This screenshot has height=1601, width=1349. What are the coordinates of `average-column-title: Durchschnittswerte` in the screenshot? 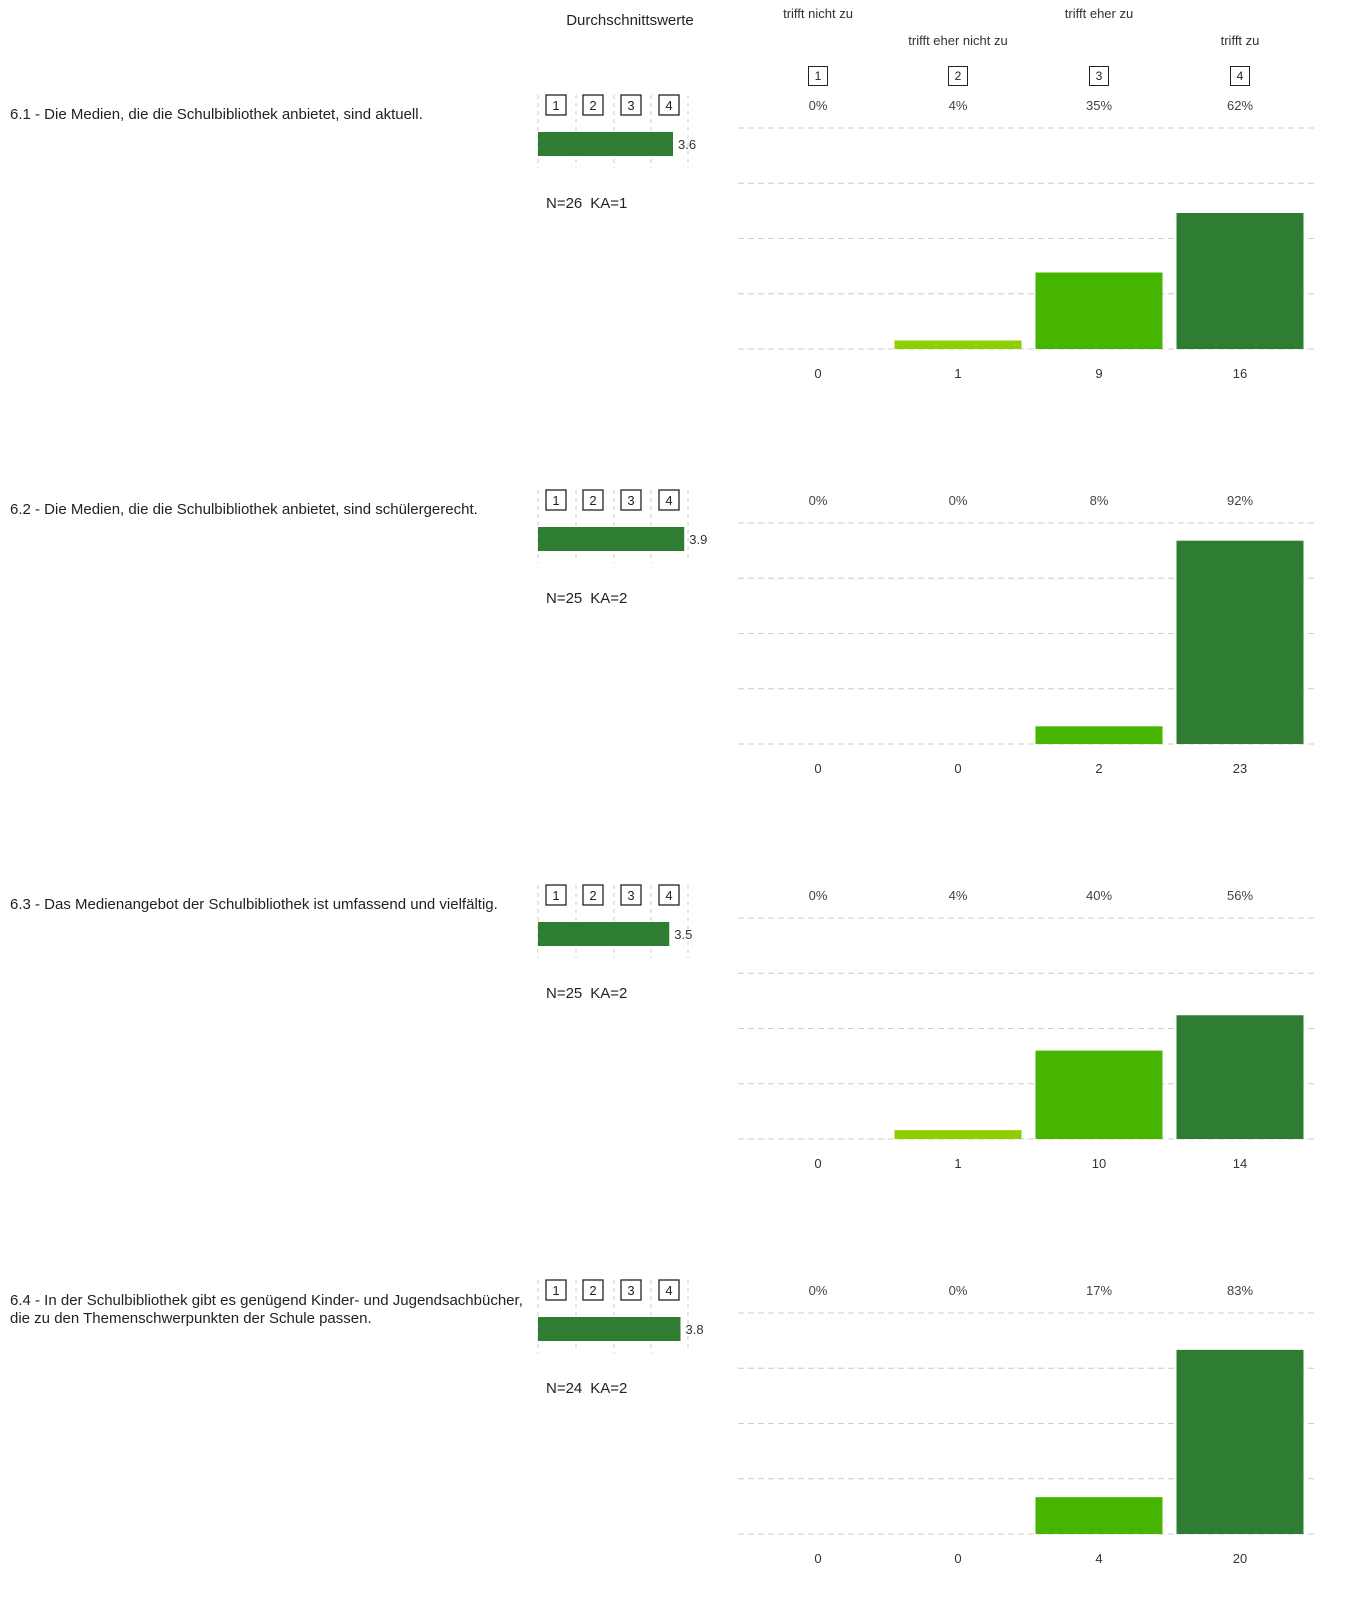 It's located at (630, 20).